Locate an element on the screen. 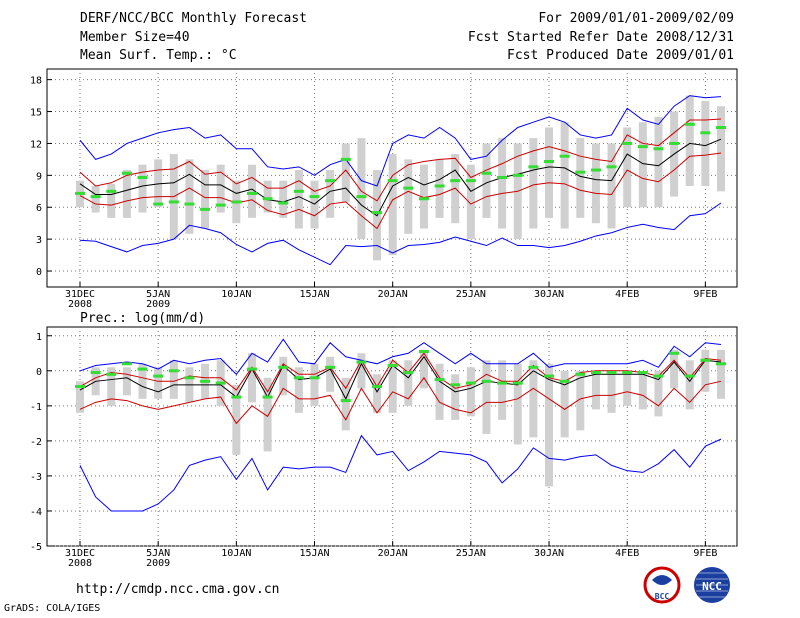 This screenshot has height=618, width=800. y-tick-label: 6 is located at coordinates (39, 208).